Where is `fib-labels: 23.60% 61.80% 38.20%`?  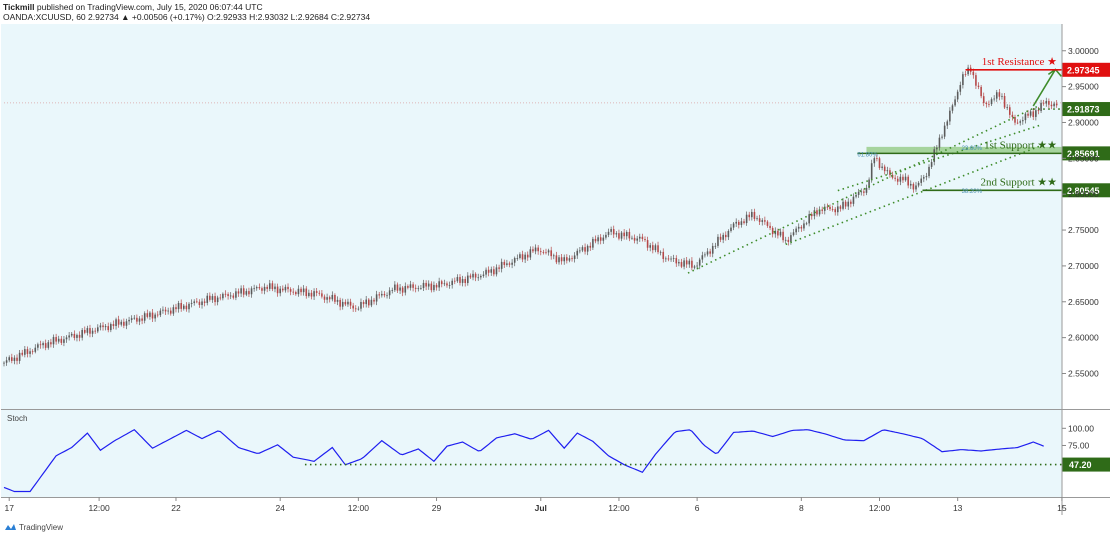 fib-labels: 23.60% 61.80% 38.20% is located at coordinates (919, 170).